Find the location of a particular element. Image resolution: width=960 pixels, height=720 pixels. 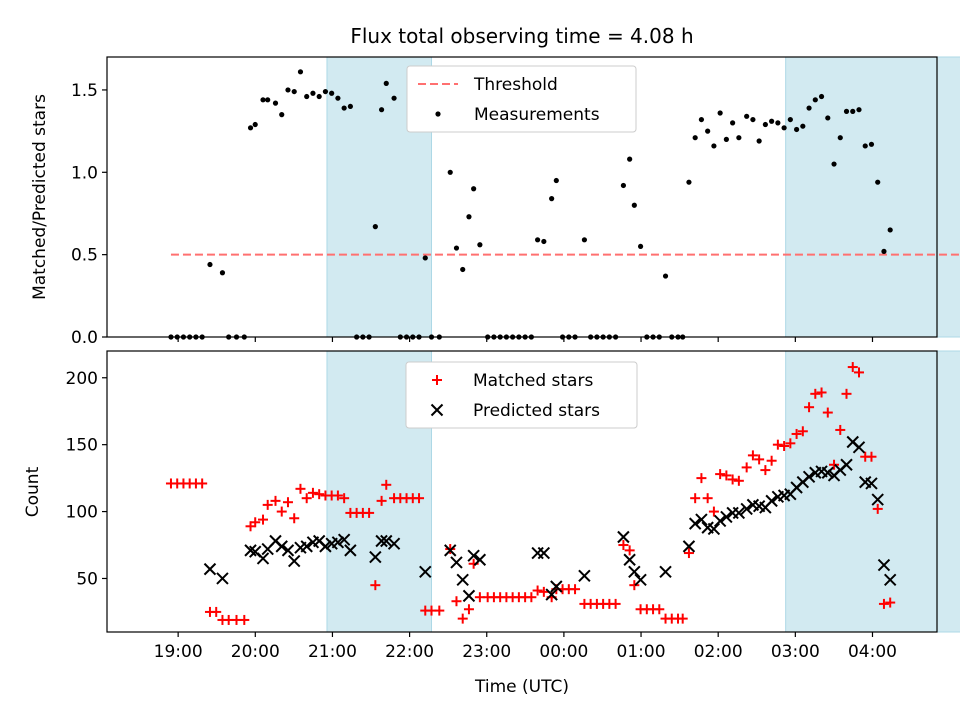

count-y-tick-label: 200 is located at coordinates (82, 379).